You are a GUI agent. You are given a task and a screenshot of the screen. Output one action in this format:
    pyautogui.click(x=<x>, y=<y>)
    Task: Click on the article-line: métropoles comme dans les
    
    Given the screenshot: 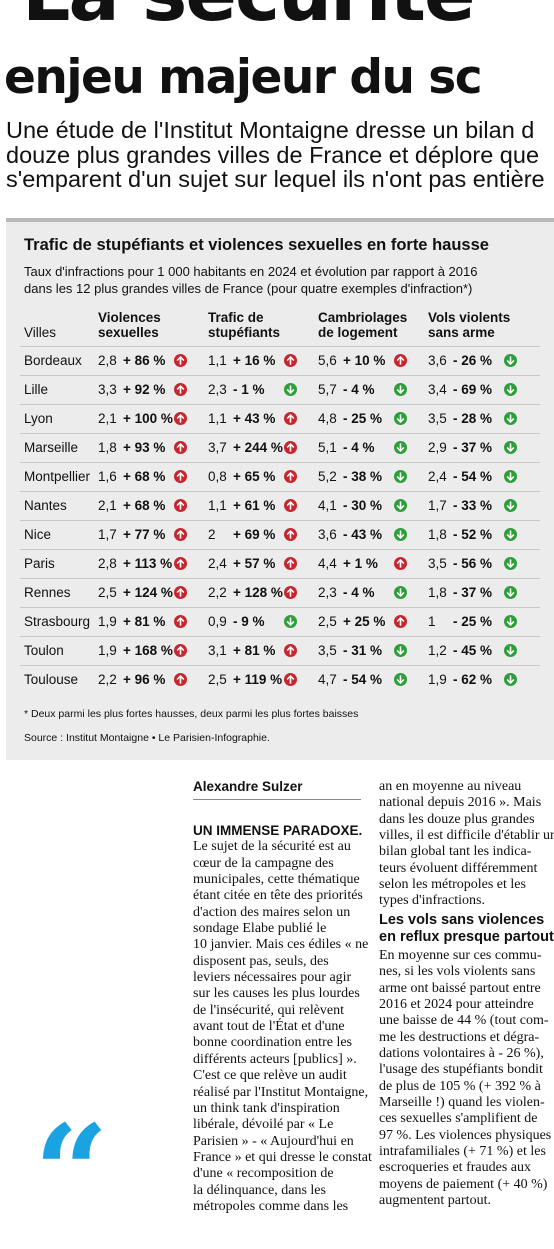 What is the action you would take?
    pyautogui.click(x=271, y=1206)
    